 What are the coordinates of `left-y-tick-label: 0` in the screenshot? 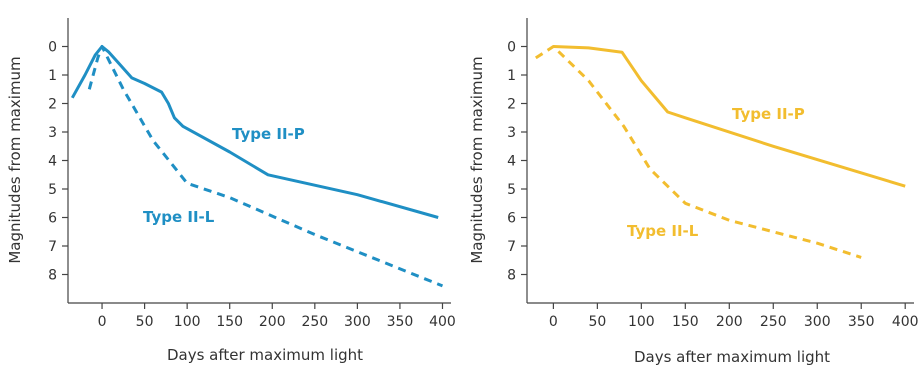 It's located at (52, 48).